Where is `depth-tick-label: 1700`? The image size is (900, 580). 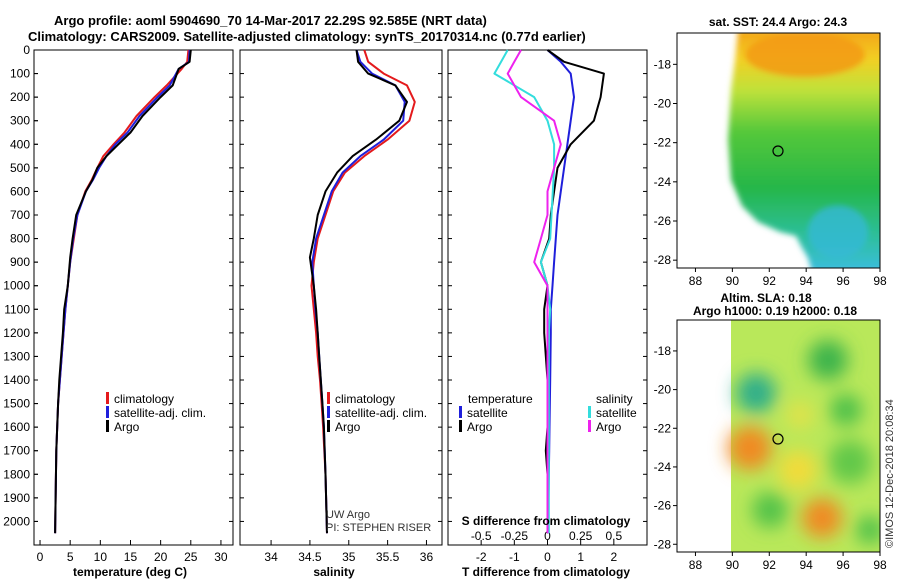 depth-tick-label: 1700 is located at coordinates (16, 451).